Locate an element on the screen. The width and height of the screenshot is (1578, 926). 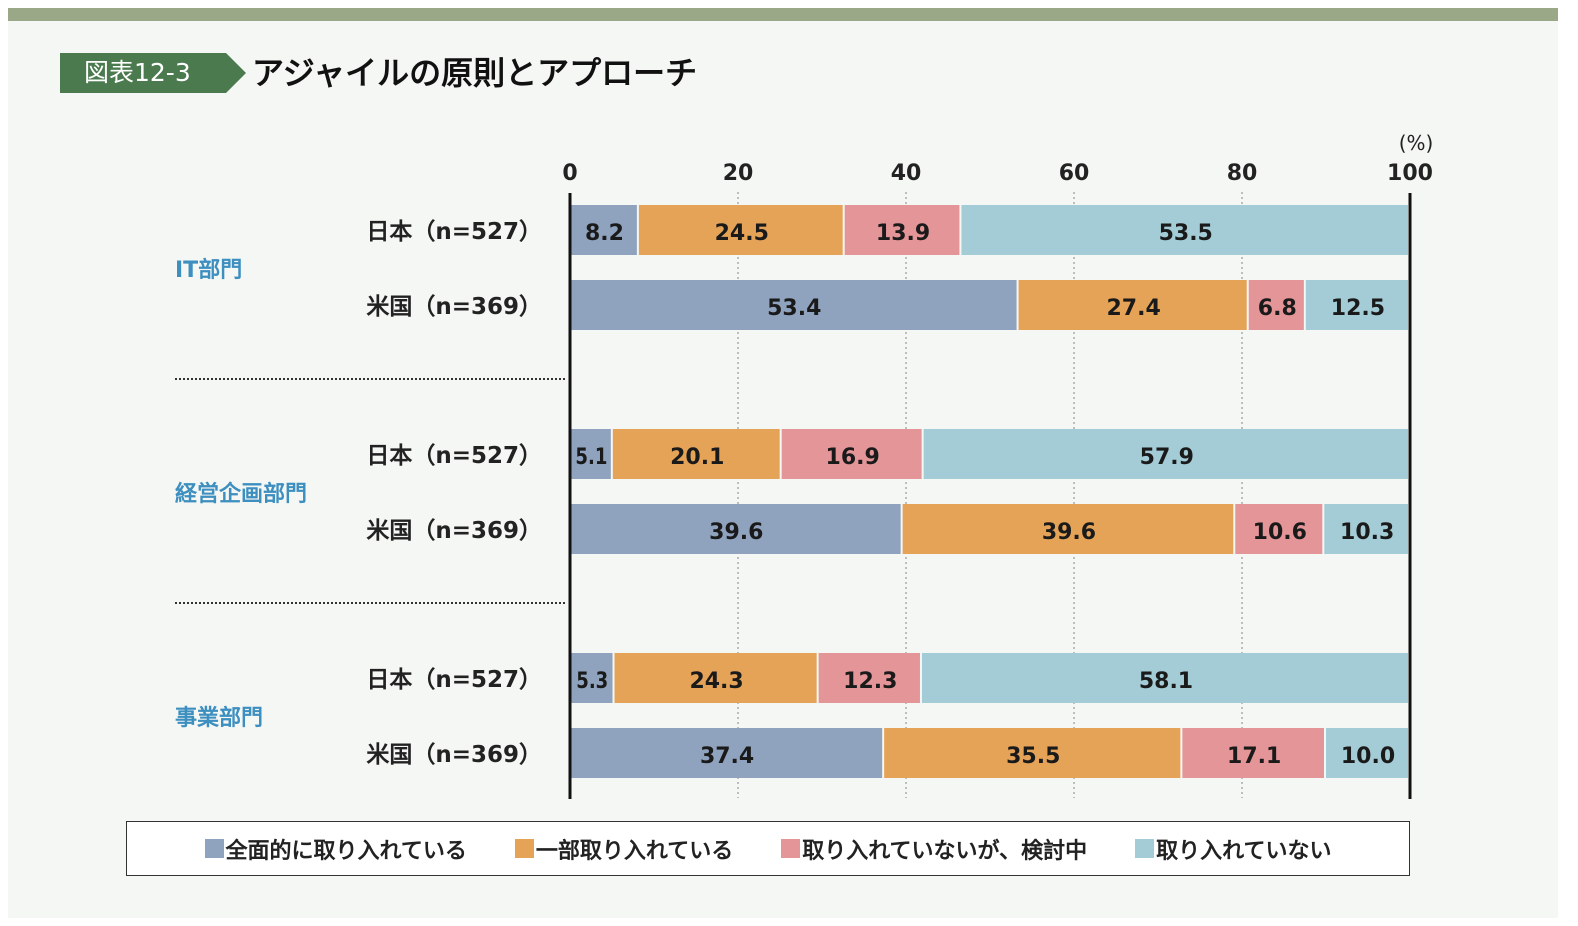
data-label: 35.5 is located at coordinates (1033, 756).